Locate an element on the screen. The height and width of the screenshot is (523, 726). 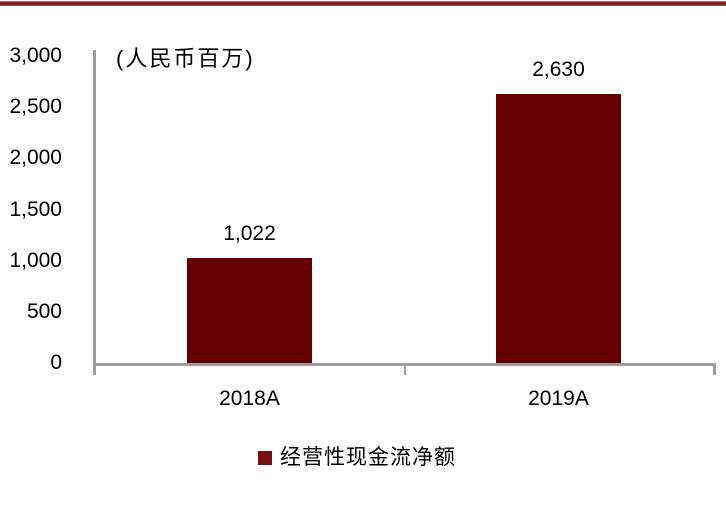
y-axis-tick-label: 1,000 is located at coordinates (35, 260).